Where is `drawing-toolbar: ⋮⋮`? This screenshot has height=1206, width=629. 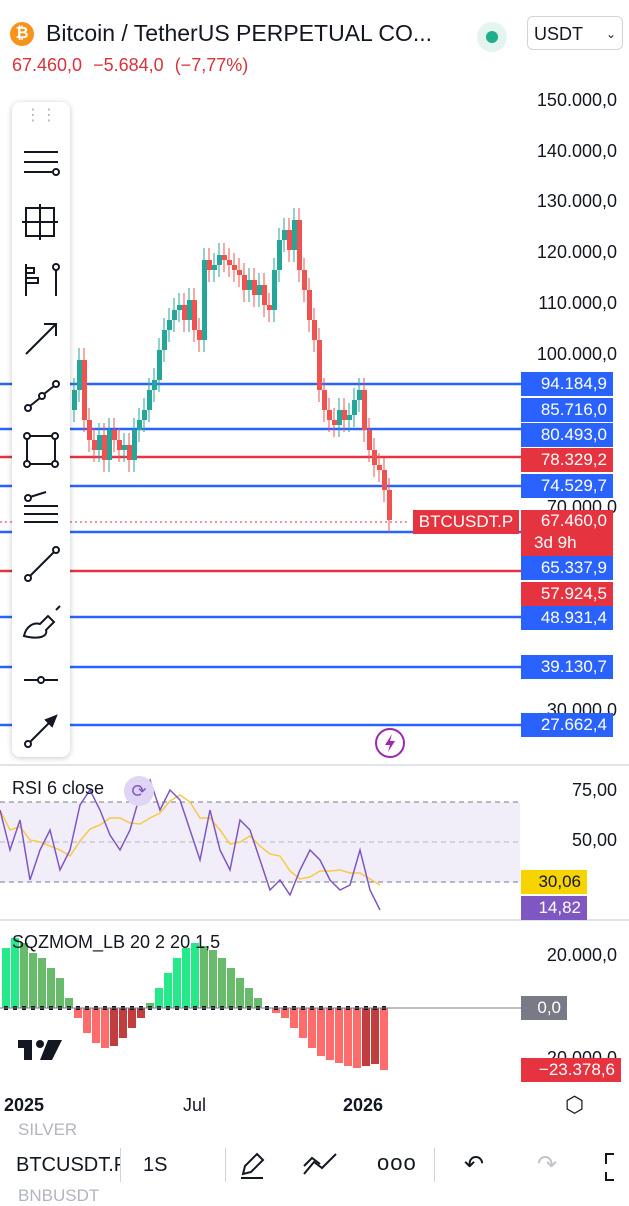 drawing-toolbar: ⋮⋮ is located at coordinates (41, 429).